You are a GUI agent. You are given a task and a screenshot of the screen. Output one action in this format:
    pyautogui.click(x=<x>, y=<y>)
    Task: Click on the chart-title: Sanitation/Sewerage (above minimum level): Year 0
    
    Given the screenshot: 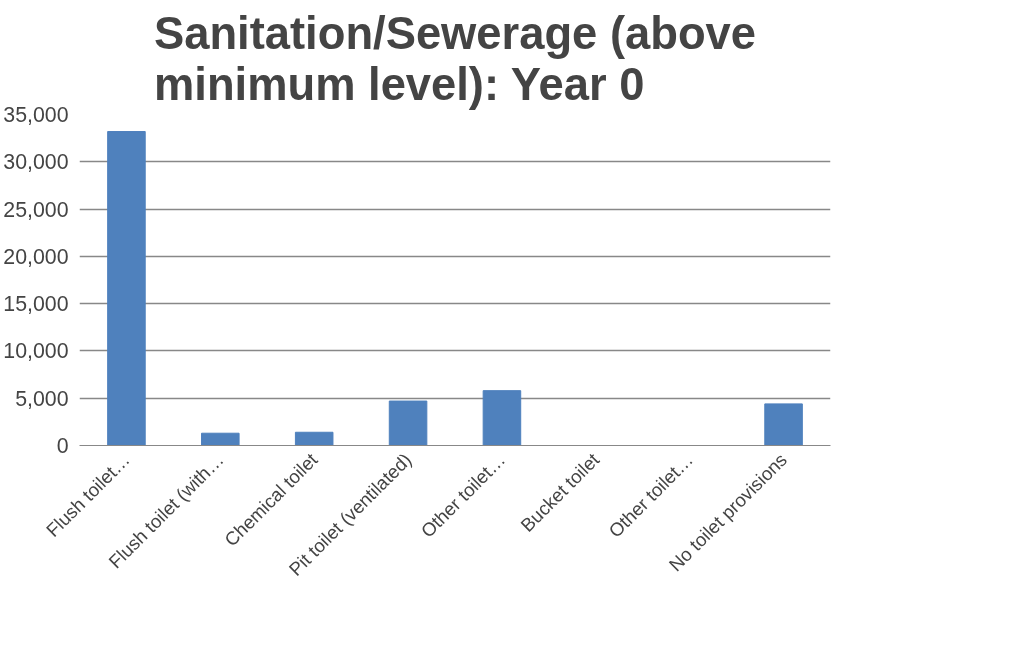 What is the action you would take?
    pyautogui.click(x=455, y=58)
    